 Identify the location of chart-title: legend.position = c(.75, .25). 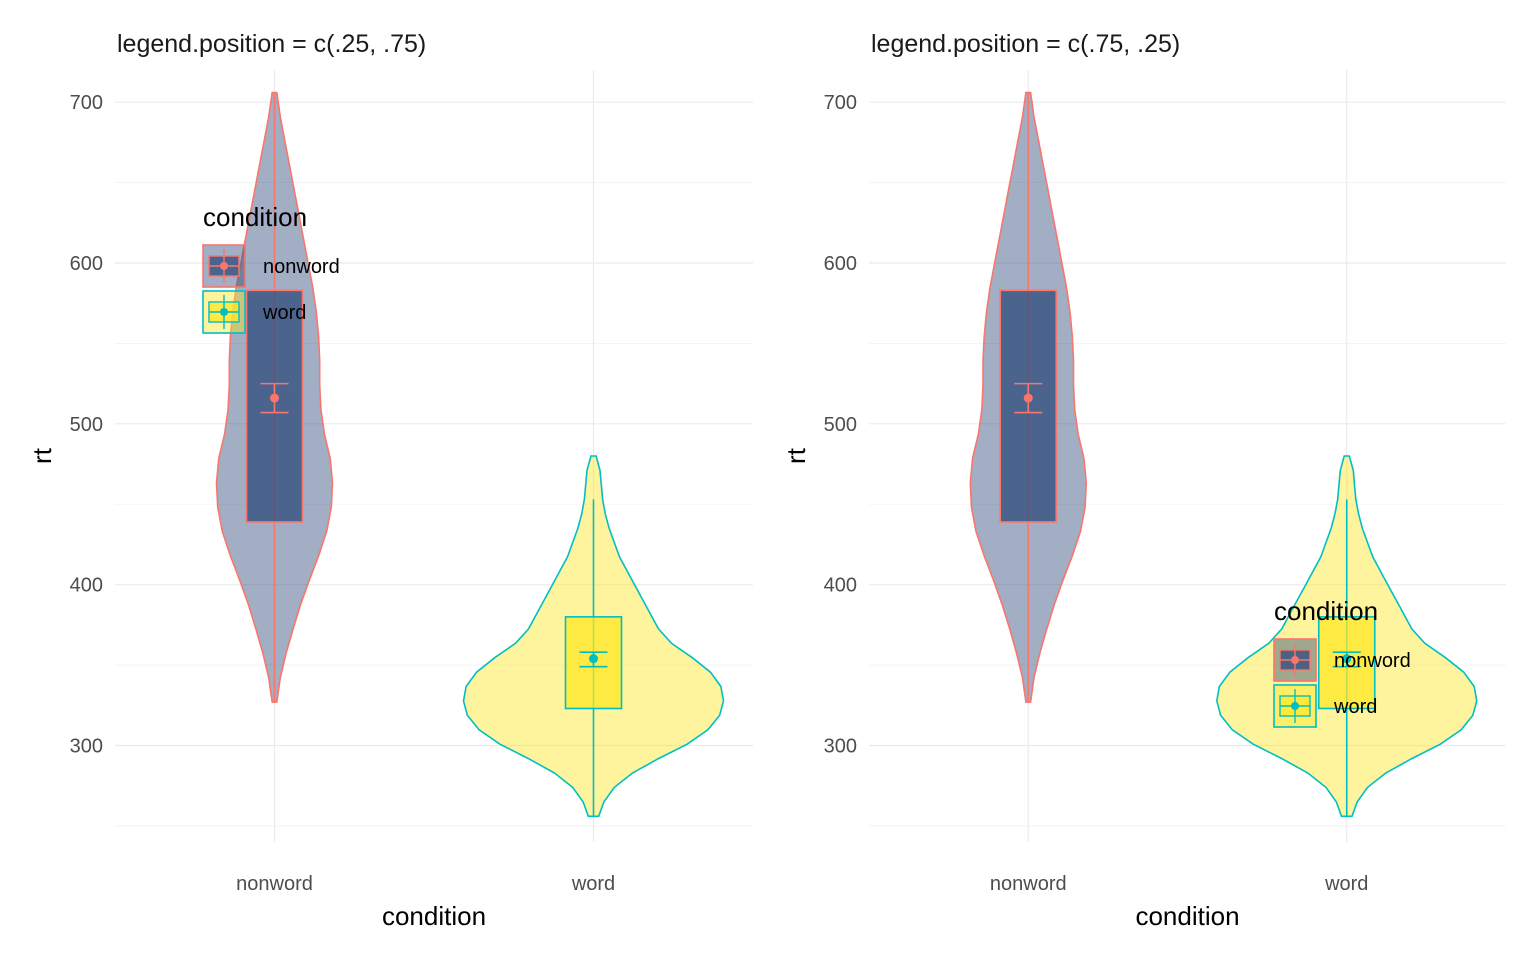
(1025, 44).